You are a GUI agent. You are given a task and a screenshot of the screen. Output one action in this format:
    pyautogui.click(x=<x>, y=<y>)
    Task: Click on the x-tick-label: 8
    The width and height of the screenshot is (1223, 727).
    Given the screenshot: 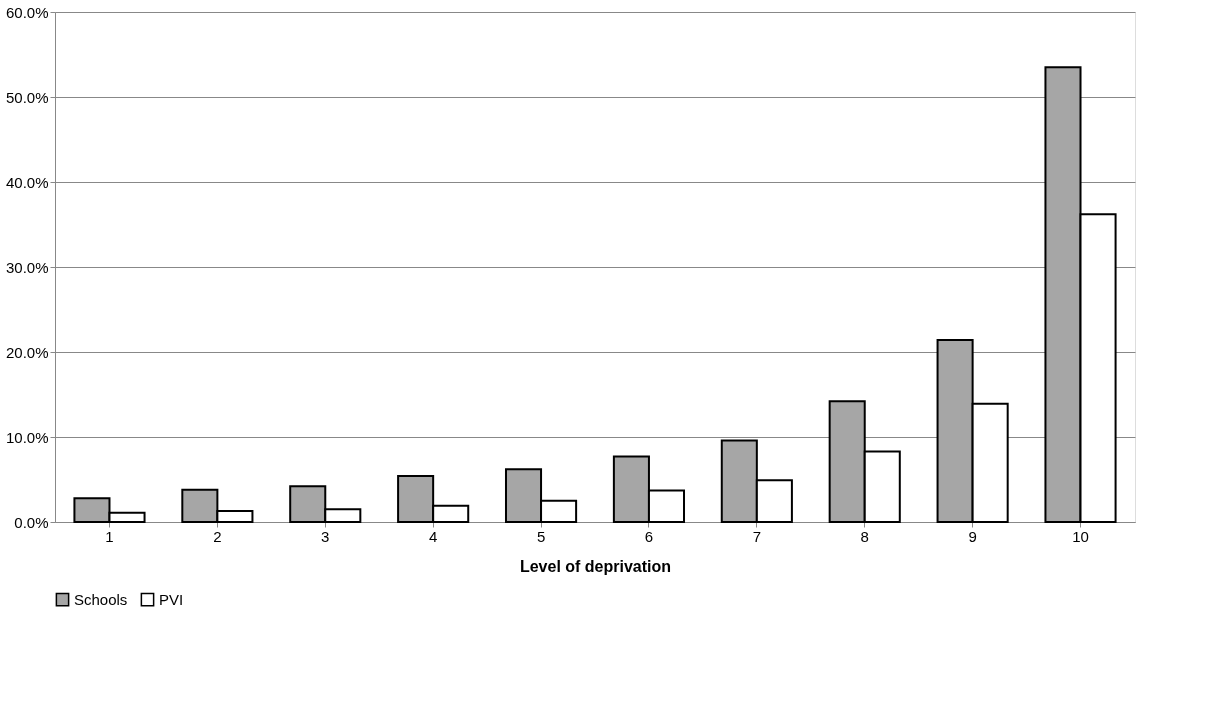 What is the action you would take?
    pyautogui.click(x=864, y=536)
    